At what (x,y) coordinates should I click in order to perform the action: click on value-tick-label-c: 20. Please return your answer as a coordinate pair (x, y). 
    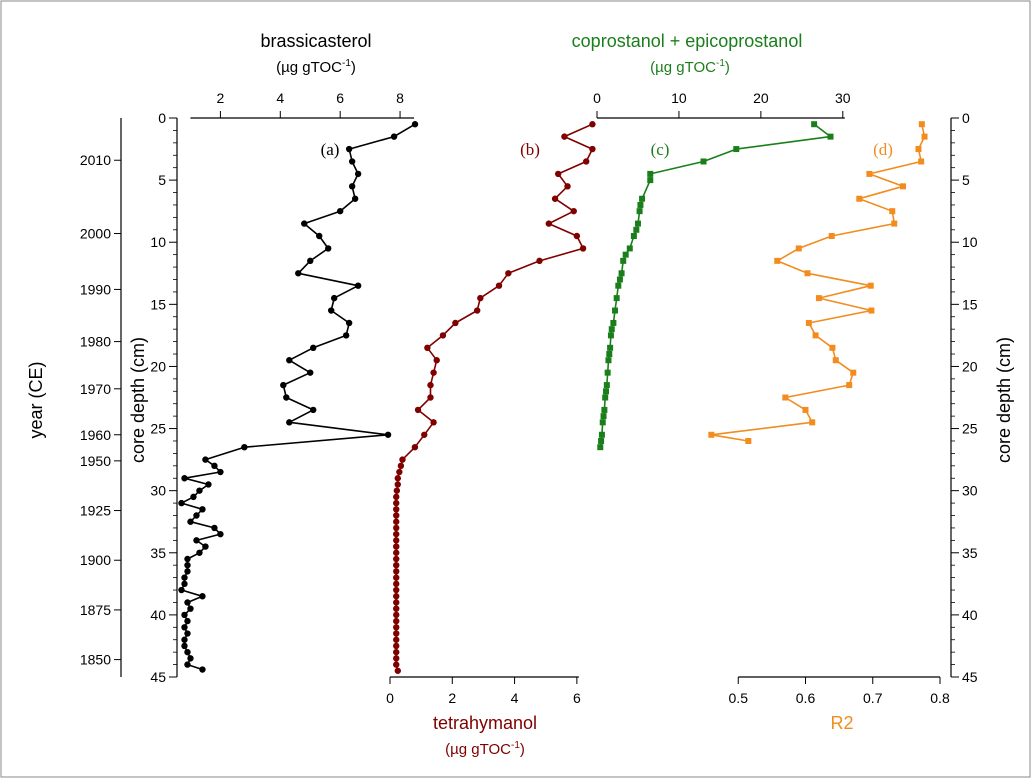
    Looking at the image, I should click on (761, 98).